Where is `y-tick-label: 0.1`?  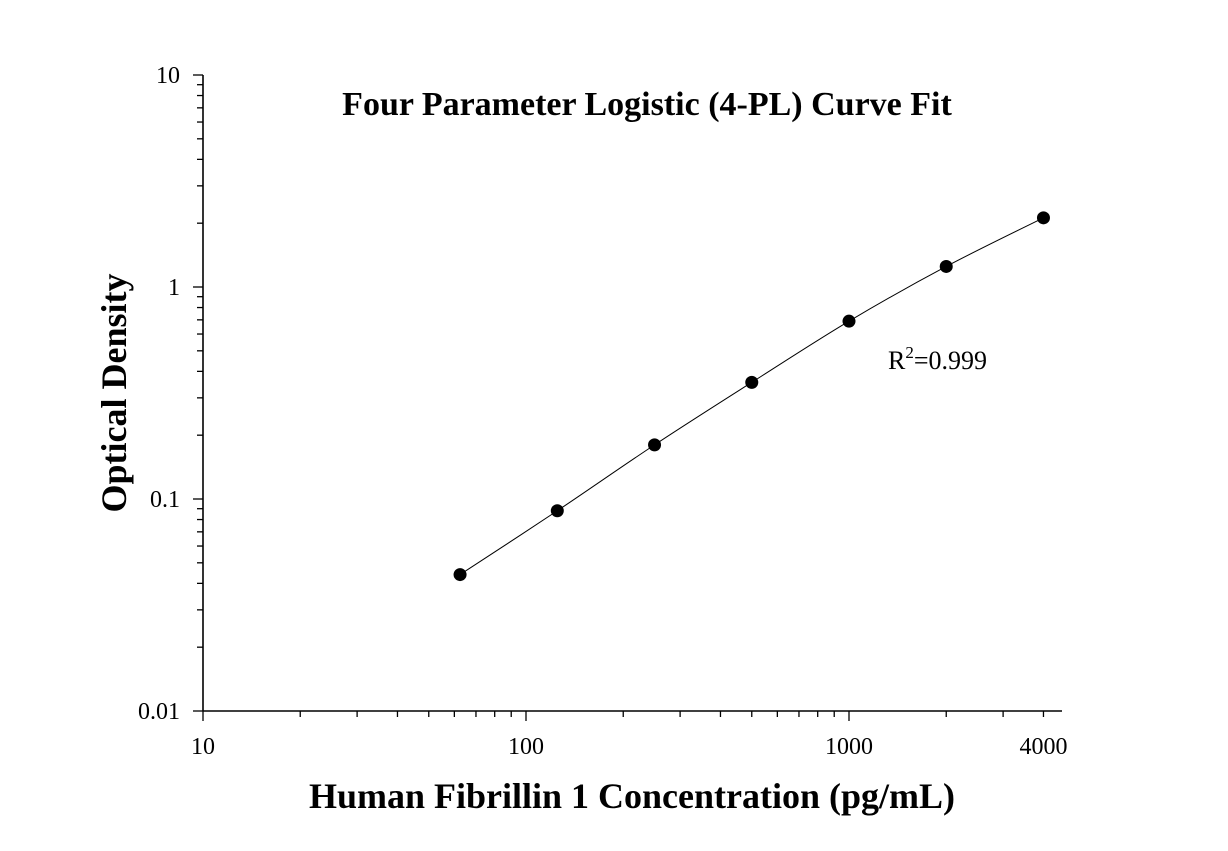
y-tick-label: 0.1 is located at coordinates (165, 500).